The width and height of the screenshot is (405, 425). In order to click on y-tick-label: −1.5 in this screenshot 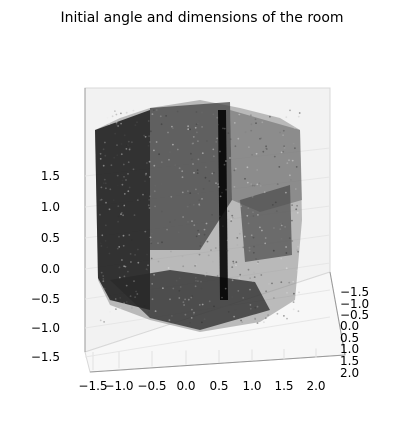, I will do `click(354, 292)`.